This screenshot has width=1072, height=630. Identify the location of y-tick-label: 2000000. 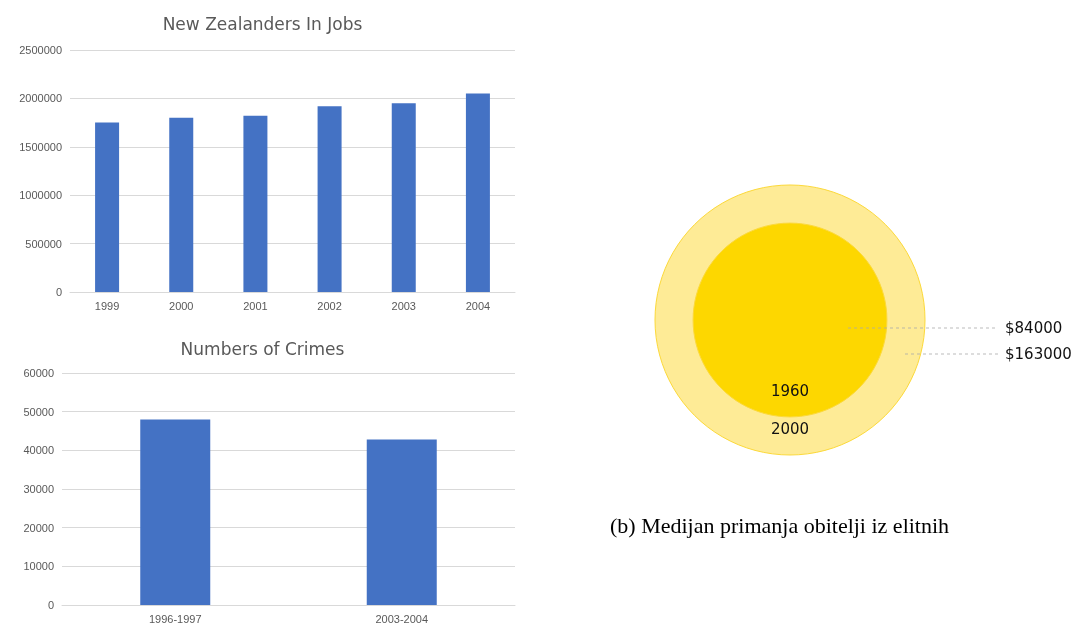
(40, 98).